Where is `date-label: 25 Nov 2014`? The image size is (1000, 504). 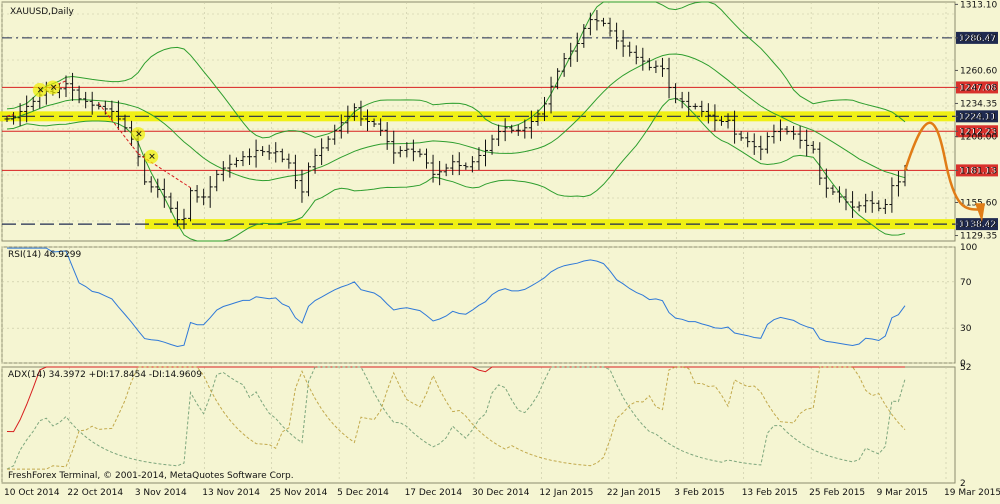
date-label: 25 Nov 2014 is located at coordinates (299, 493).